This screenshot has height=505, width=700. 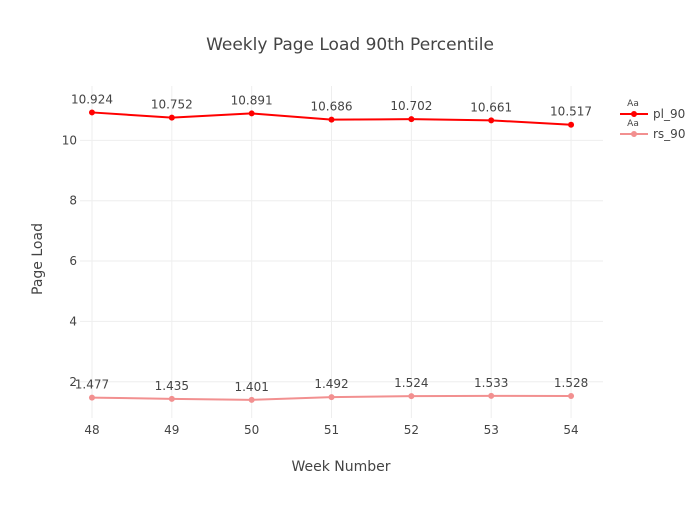 I want to click on data-label: 1.528, so click(x=571, y=383).